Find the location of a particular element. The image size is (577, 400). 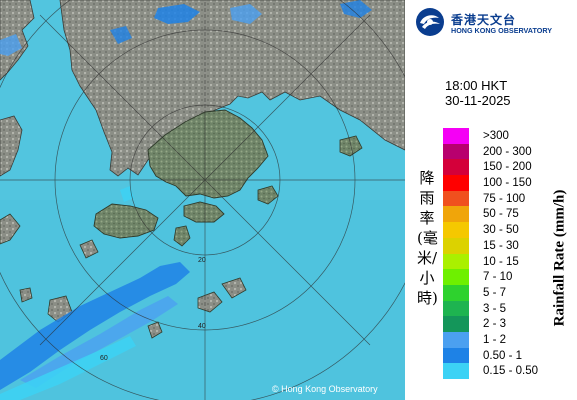

legend-label: 50 - 75 is located at coordinates (501, 214).